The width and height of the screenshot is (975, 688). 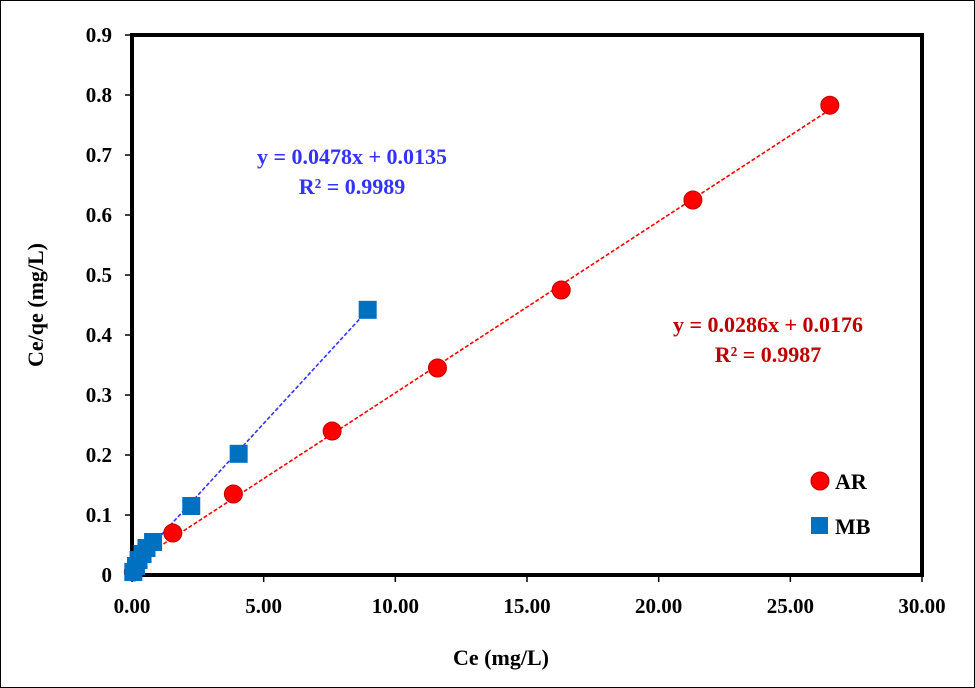 What do you see at coordinates (820, 481) in the screenshot?
I see `legend-ar-marker` at bounding box center [820, 481].